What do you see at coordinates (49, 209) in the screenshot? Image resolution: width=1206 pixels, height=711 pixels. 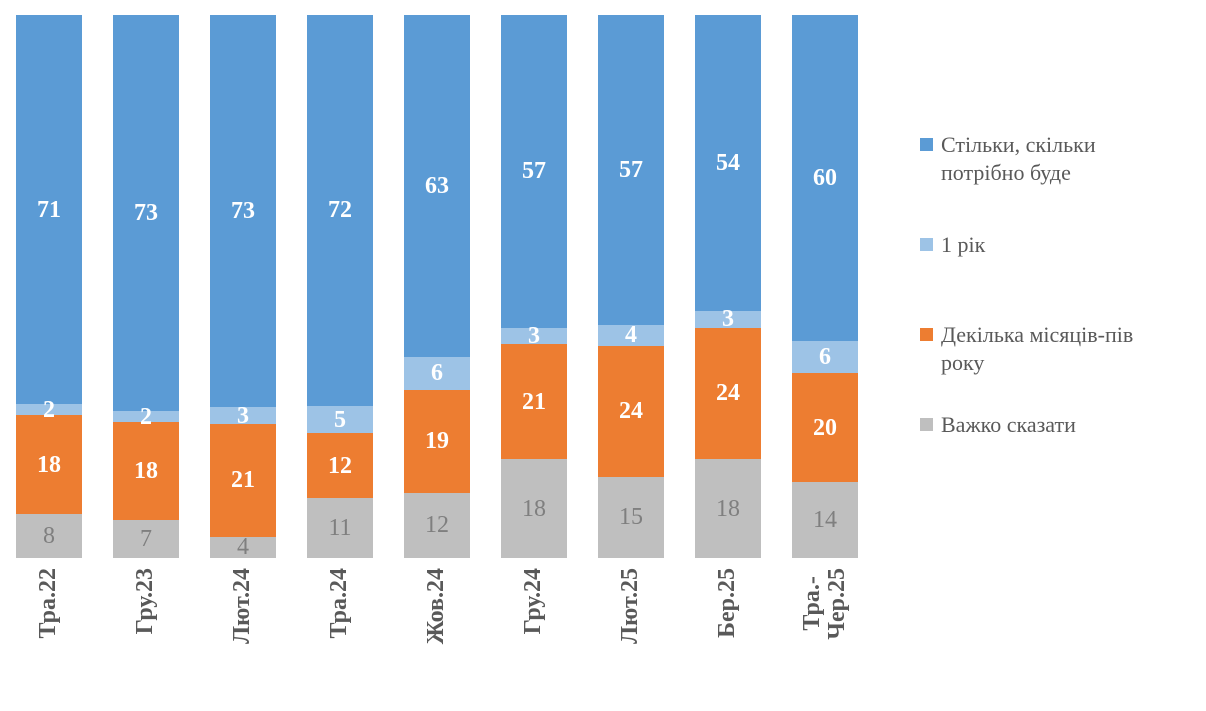 I see `bar-value-label: 71` at bounding box center [49, 209].